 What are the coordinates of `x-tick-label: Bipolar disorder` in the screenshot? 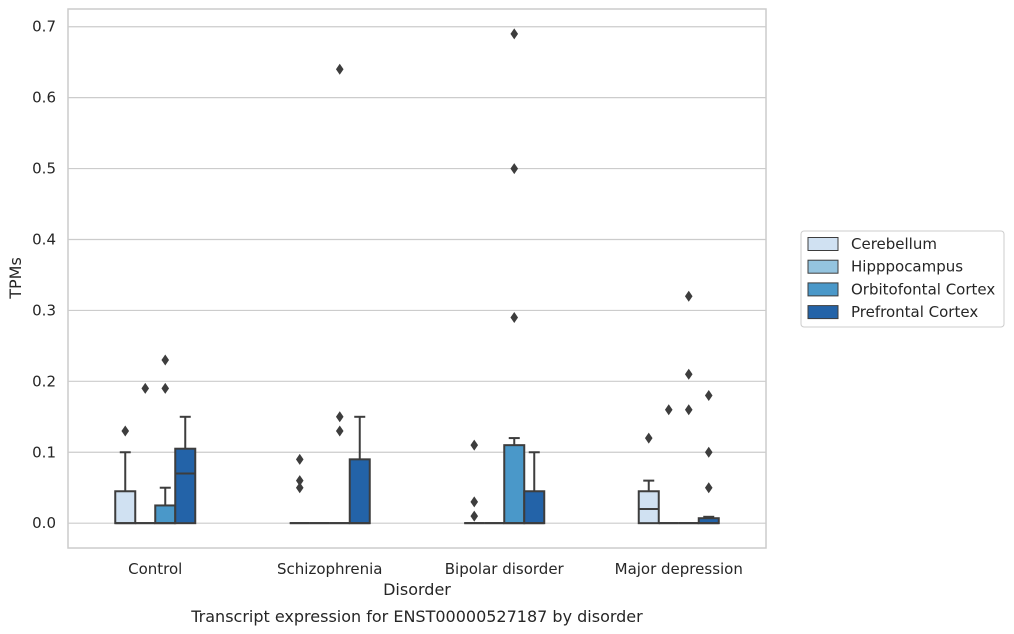 It's located at (505, 569).